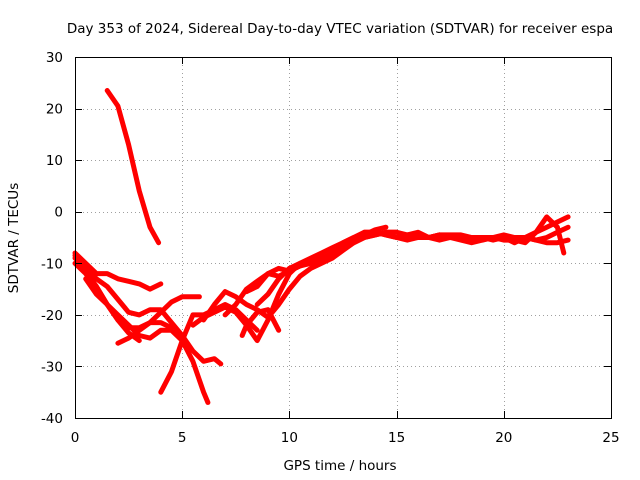  What do you see at coordinates (52, 367) in the screenshot?
I see `y-tick-label: -30` at bounding box center [52, 367].